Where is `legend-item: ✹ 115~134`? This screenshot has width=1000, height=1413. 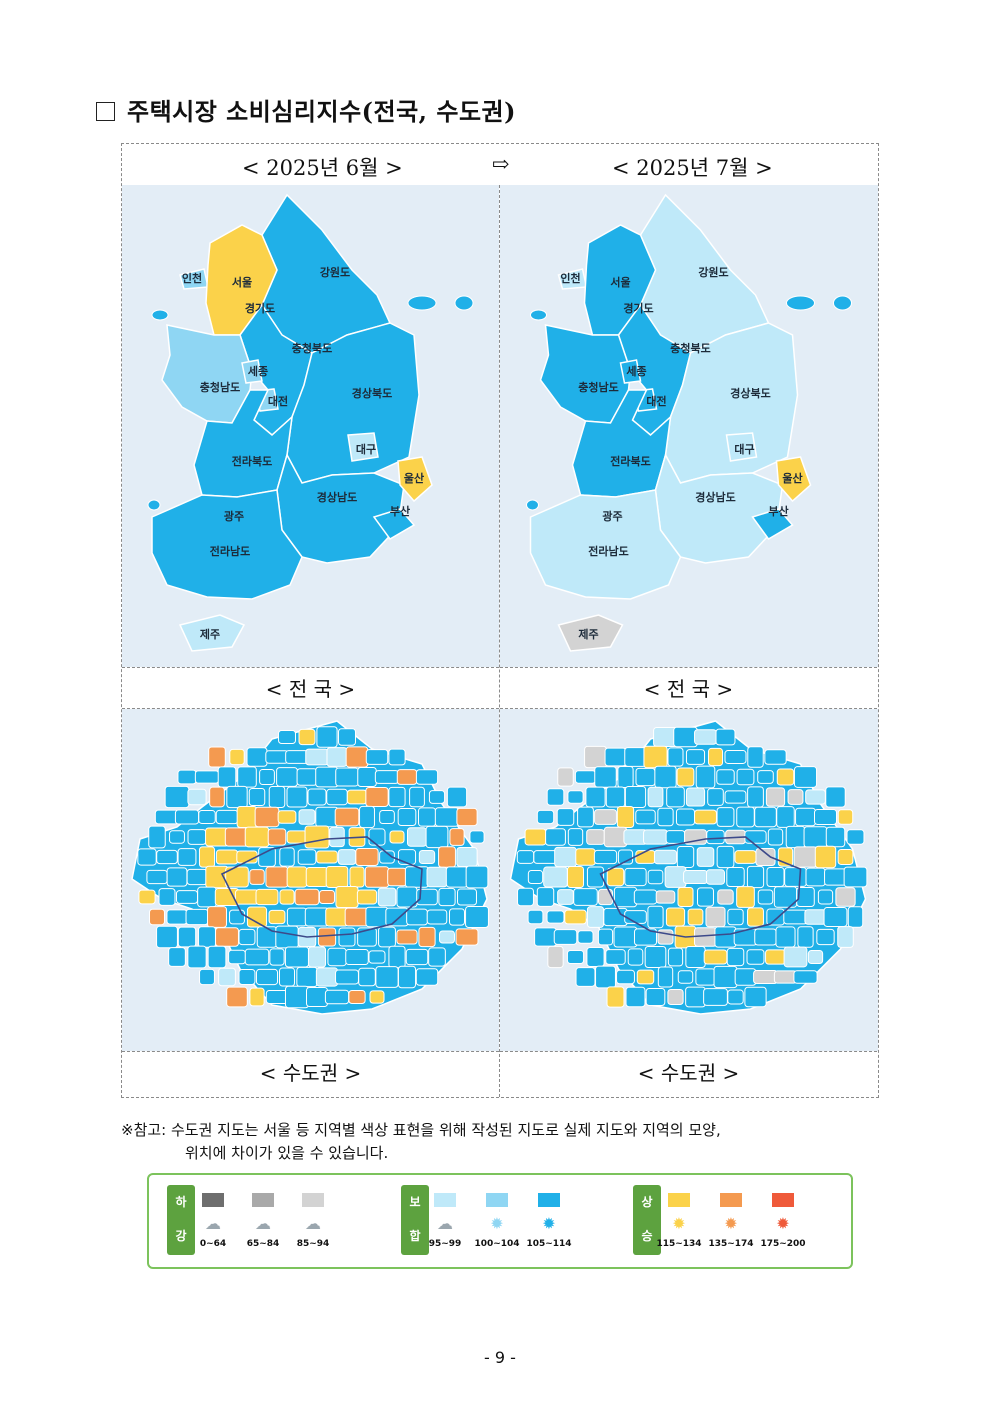
legend-item: ✹ 115~134 is located at coordinates (679, 1221).